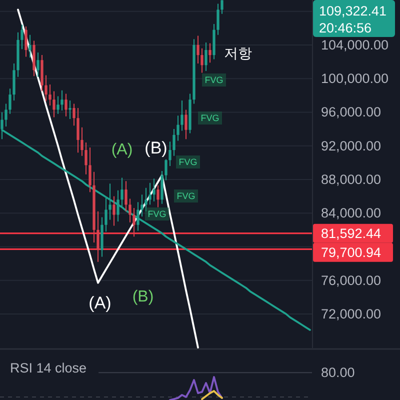 This screenshot has height=400, width=400. Describe the element at coordinates (355, 44) in the screenshot. I see `y-tick-label: 104,000.00` at that location.